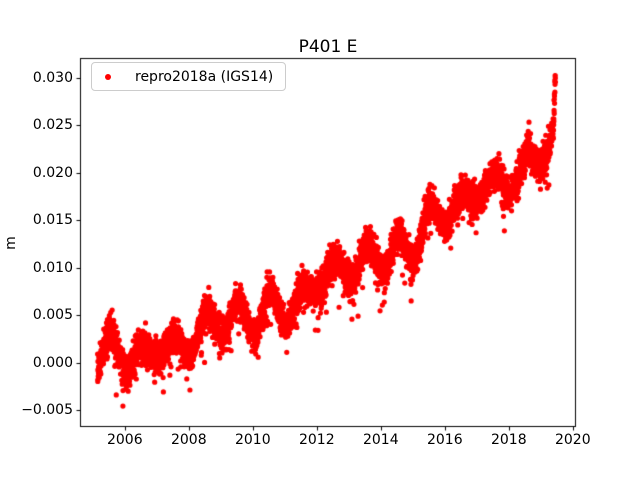 The height and width of the screenshot is (480, 640). What do you see at coordinates (52, 172) in the screenshot?
I see `y-tick-label: 0.020` at bounding box center [52, 172].